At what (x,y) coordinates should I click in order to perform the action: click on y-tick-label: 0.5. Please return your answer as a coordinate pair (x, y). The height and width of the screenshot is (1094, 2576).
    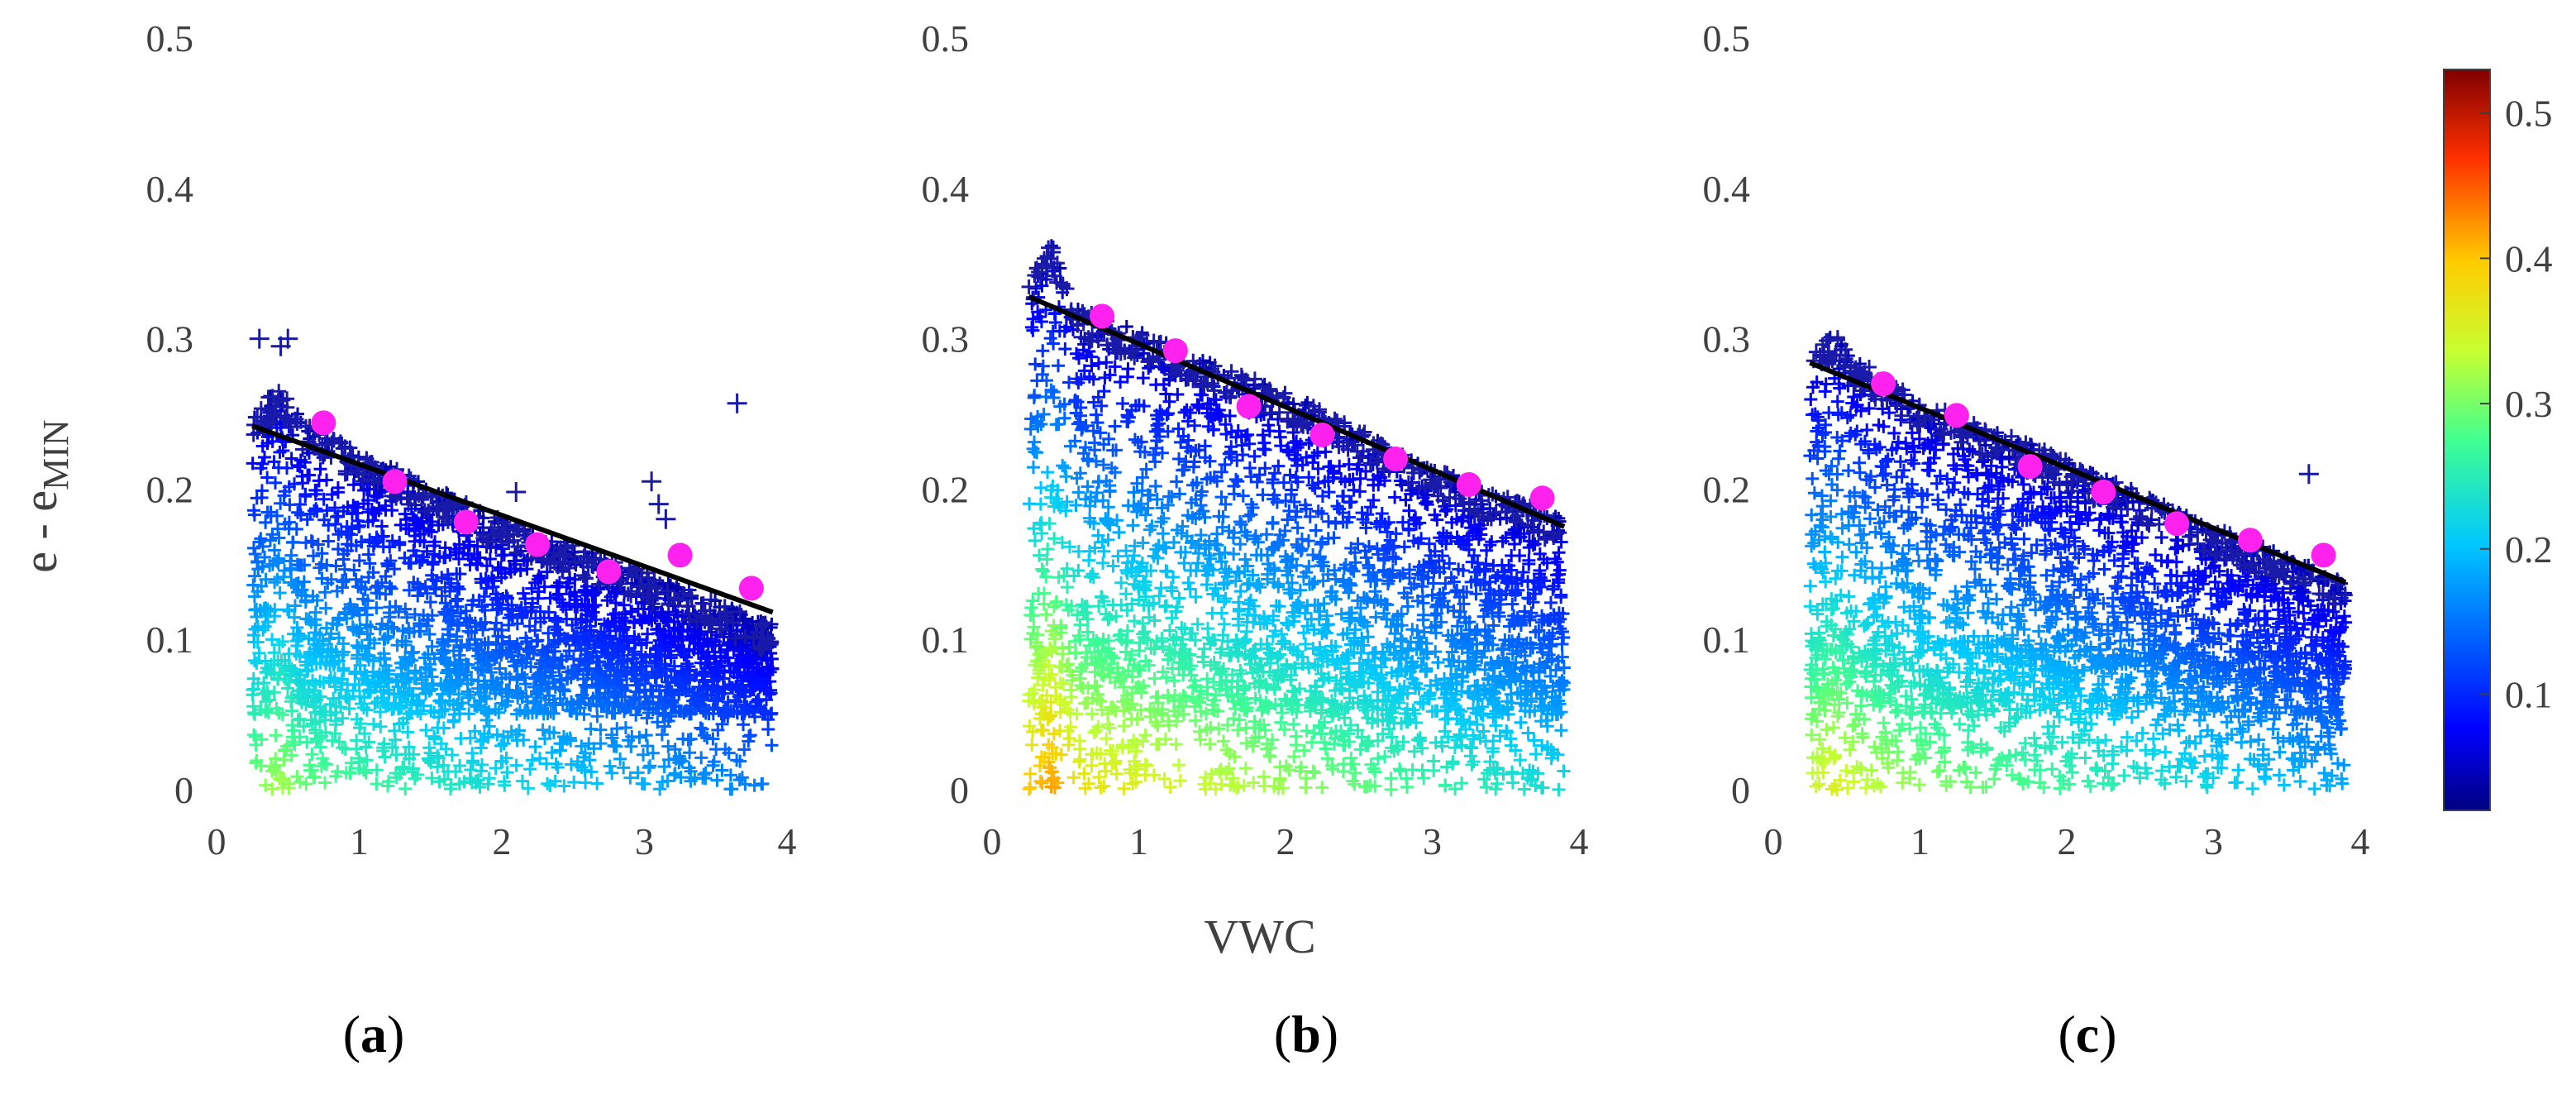
    Looking at the image, I should click on (170, 38).